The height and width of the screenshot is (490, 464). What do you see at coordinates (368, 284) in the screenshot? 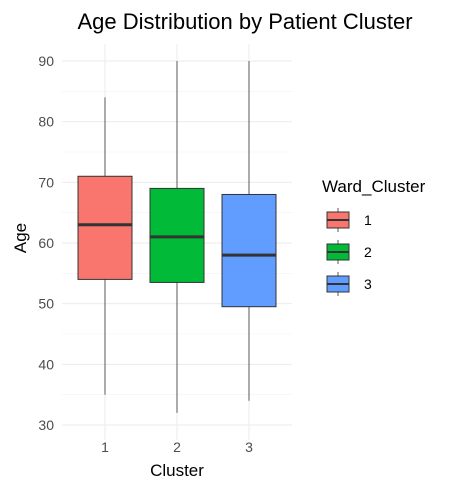
I see `legend-label: 3` at bounding box center [368, 284].